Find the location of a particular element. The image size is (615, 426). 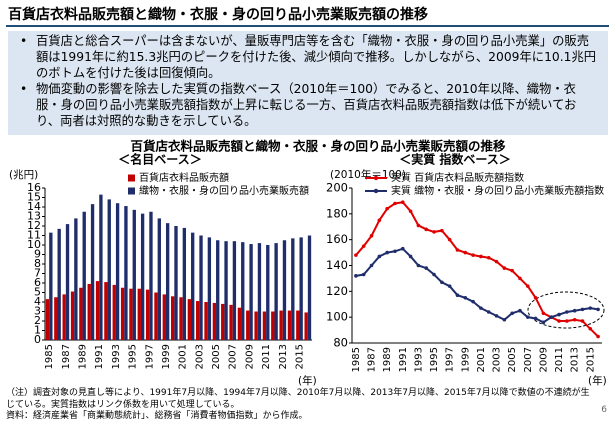

note: 資料：経済産業省「商業動態統計」、総務省「消費者物価指数」から作成。 is located at coordinates (157, 416).